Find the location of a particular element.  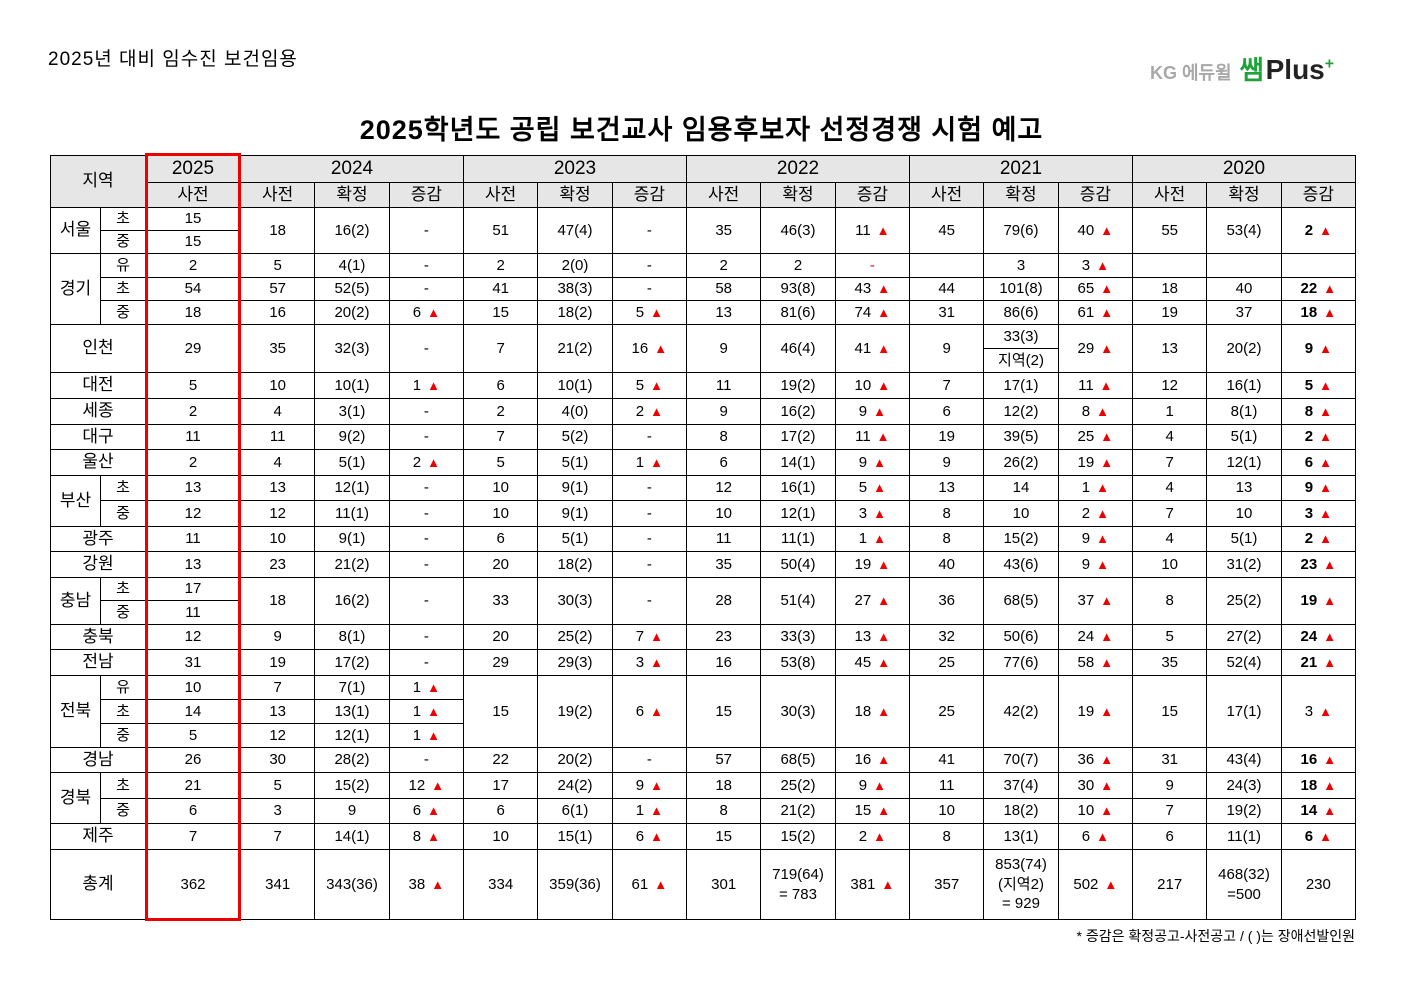

table-cell: 362 is located at coordinates (193, 884).